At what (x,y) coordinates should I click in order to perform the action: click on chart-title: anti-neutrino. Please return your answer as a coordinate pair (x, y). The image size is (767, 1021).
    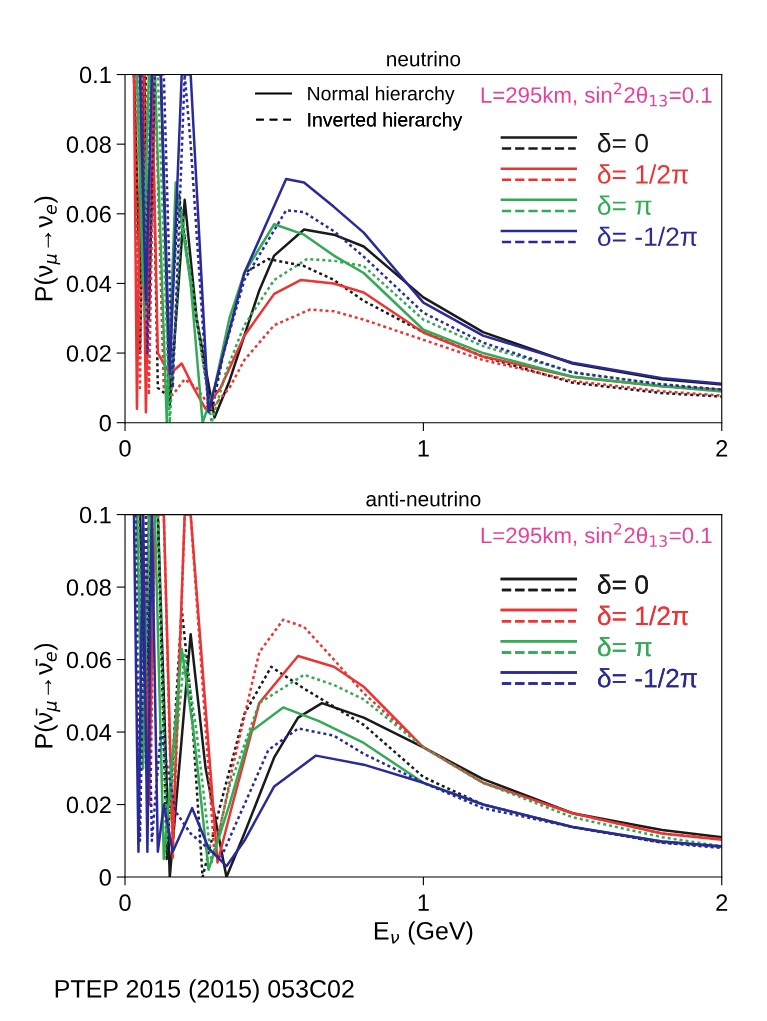
    Looking at the image, I should click on (423, 499).